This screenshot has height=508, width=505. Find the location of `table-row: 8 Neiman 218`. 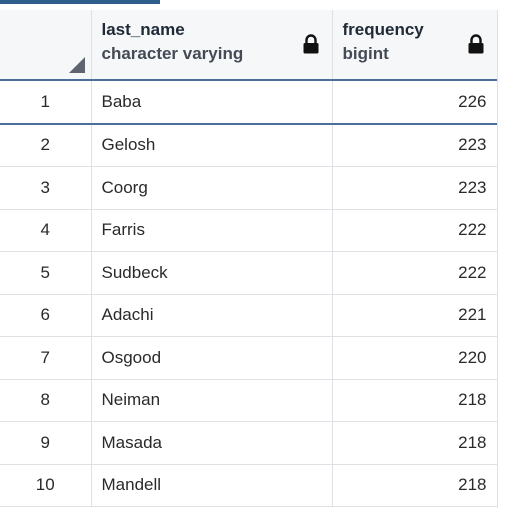

table-row: 8 Neiman 218 is located at coordinates (249, 400).